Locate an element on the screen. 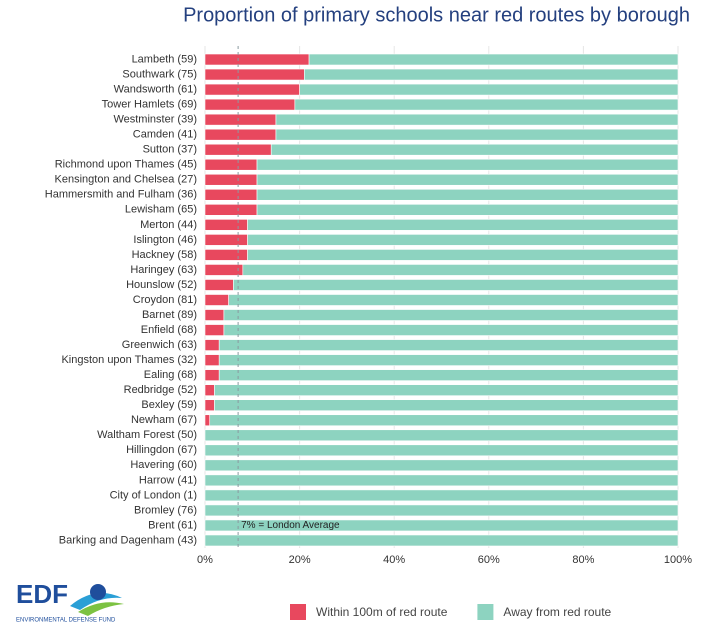  logo-name: EDF is located at coordinates (42, 594).